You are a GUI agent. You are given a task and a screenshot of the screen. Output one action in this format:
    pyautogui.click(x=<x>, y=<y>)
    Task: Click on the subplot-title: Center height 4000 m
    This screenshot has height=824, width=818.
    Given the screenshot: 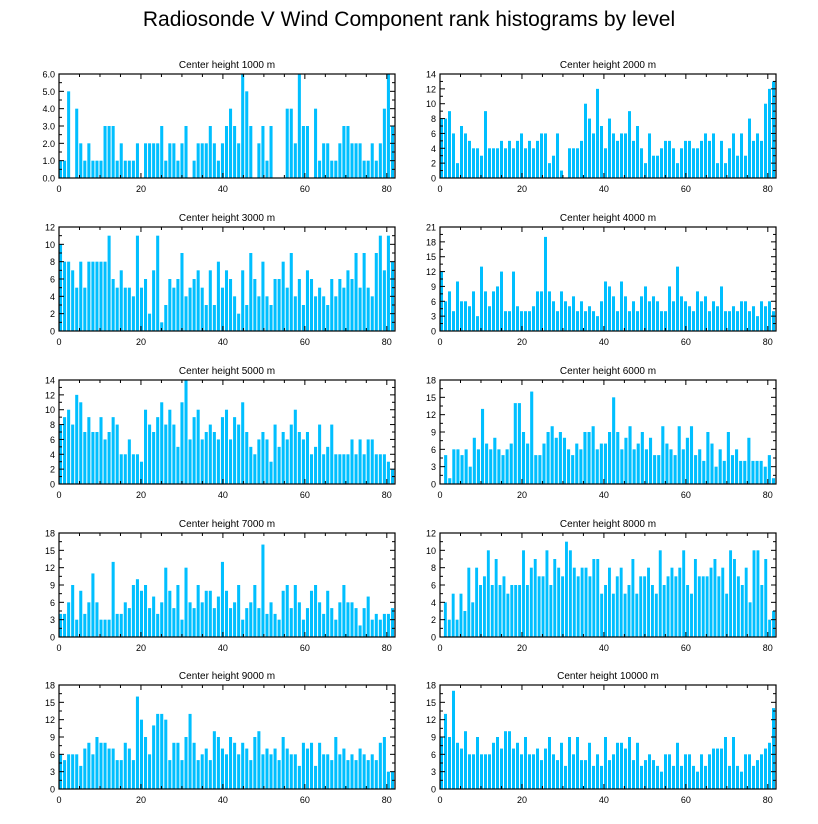 What is the action you would take?
    pyautogui.click(x=608, y=218)
    